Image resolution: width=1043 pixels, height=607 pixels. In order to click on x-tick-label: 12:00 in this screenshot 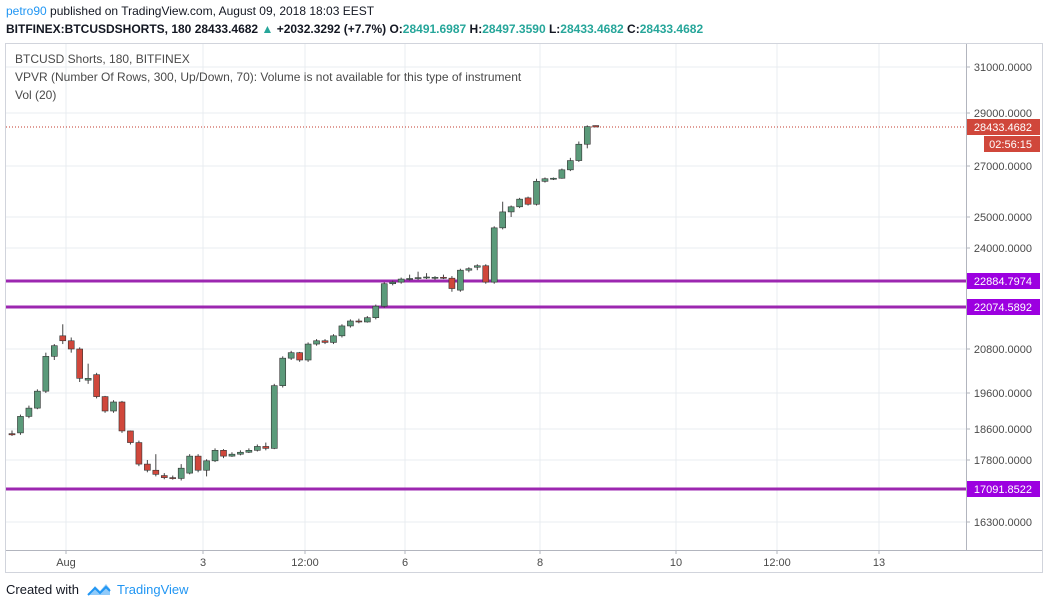, I will do `click(777, 563)`.